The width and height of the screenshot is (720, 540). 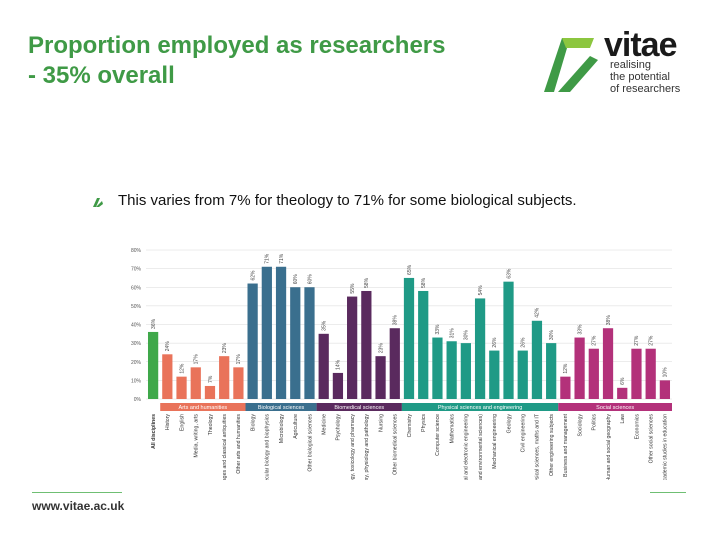 What do you see at coordinates (101, 75) in the screenshot?
I see `slide-title-line-2: - 35% overall` at bounding box center [101, 75].